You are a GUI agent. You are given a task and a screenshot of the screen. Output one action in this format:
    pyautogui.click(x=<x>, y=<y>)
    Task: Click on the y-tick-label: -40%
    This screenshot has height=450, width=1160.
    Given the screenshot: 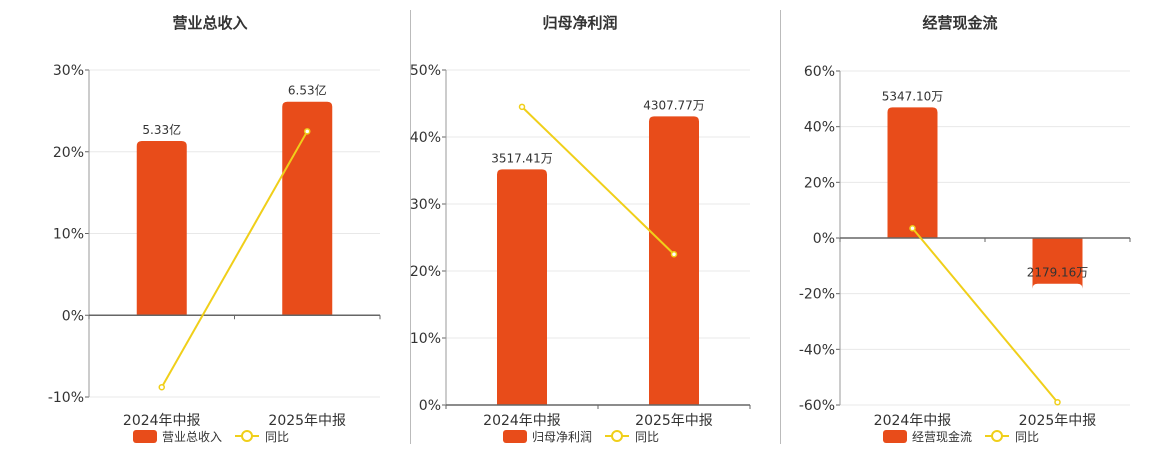 What is the action you would take?
    pyautogui.click(x=817, y=350)
    